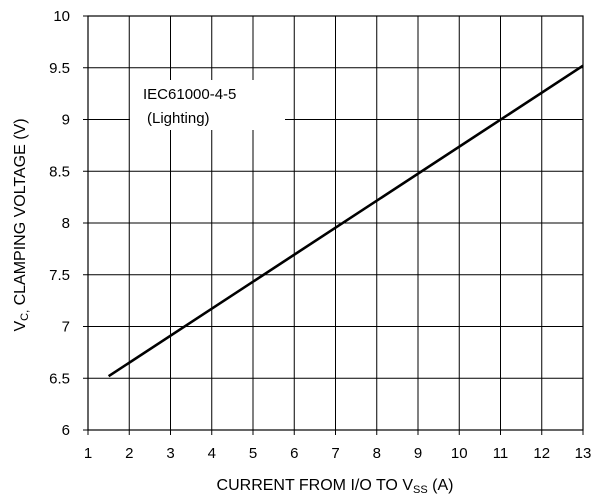 The image size is (602, 497). What do you see at coordinates (335, 453) in the screenshot?
I see `x-tick-label: 7` at bounding box center [335, 453].